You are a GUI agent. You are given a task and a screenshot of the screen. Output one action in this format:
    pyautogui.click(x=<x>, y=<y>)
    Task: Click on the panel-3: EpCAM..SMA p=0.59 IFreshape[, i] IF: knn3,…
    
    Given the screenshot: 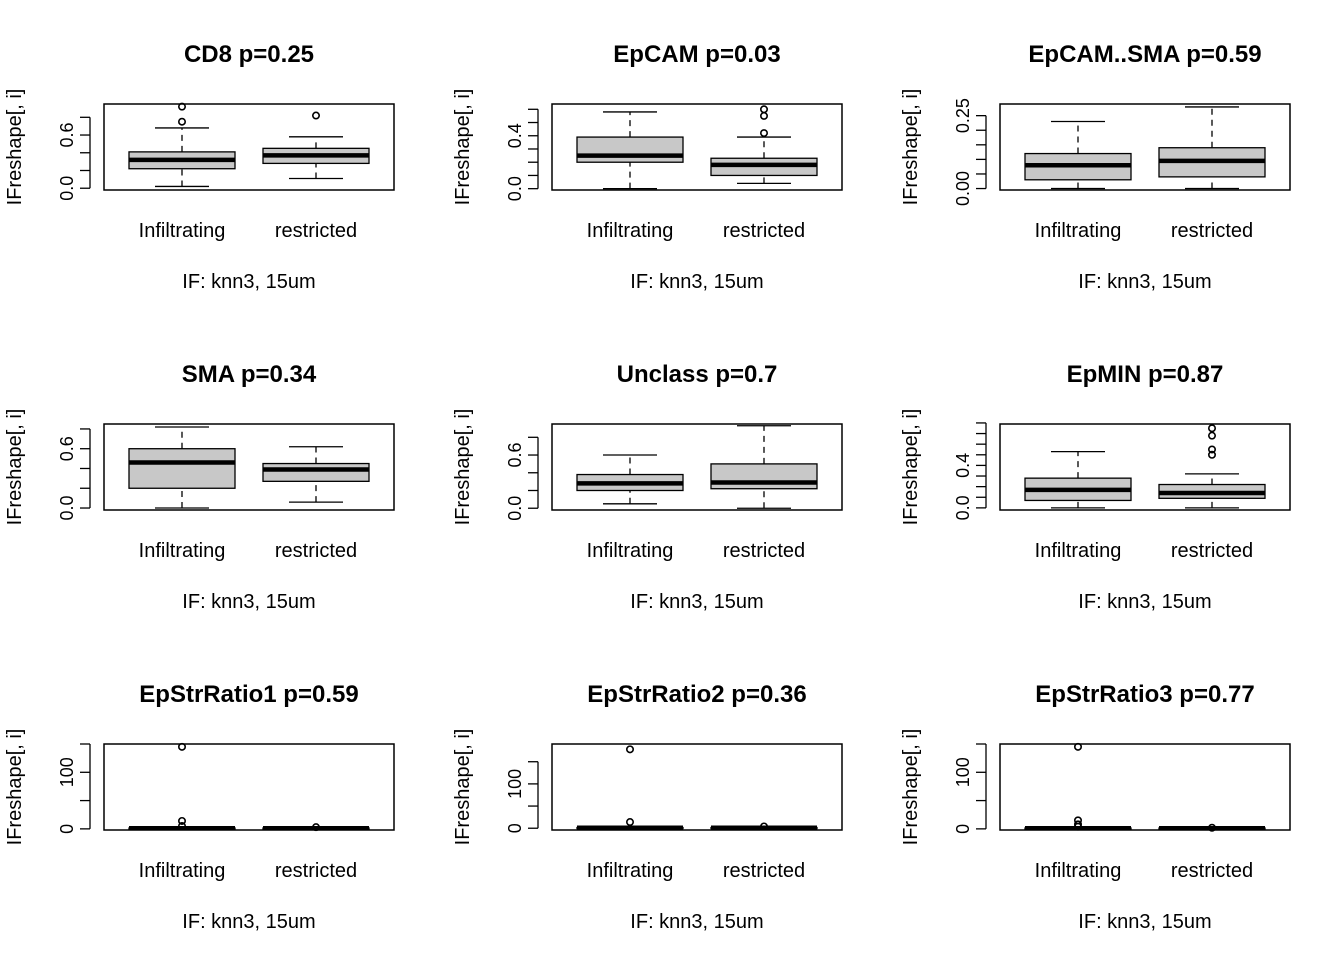 What is the action you would take?
    pyautogui.click(x=1095, y=167)
    